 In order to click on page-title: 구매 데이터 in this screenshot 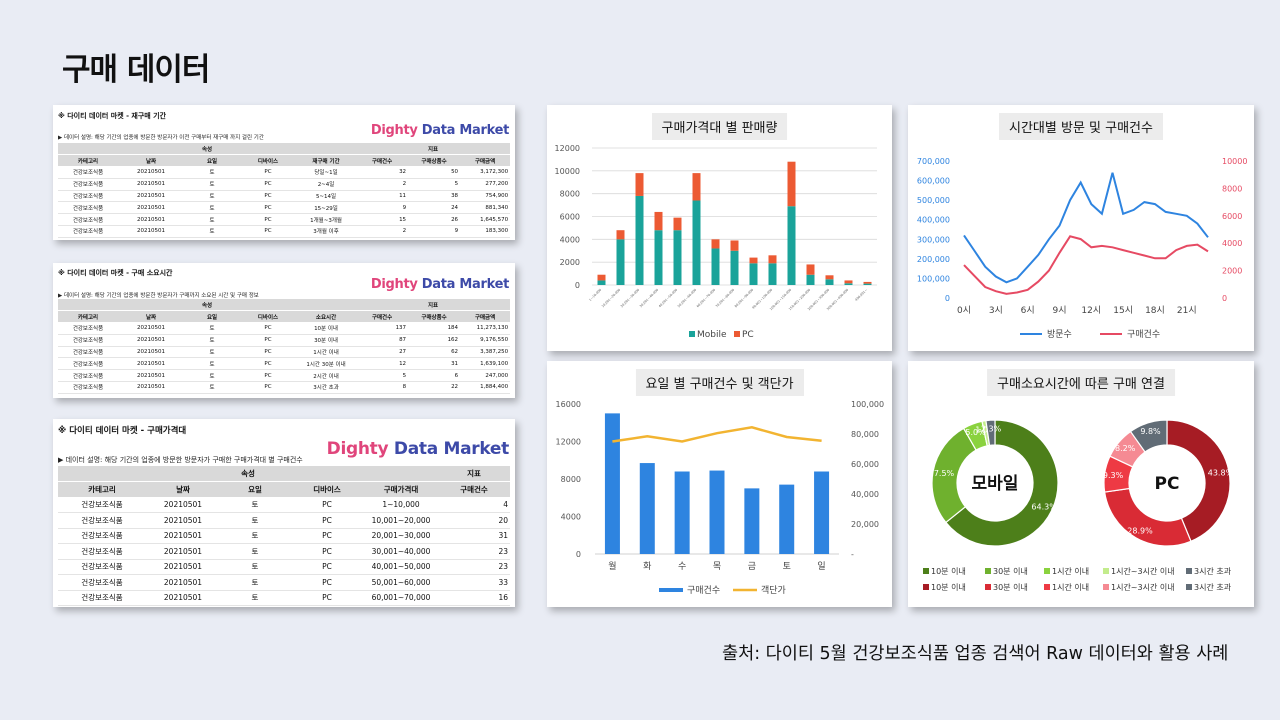, I will do `click(136, 70)`.